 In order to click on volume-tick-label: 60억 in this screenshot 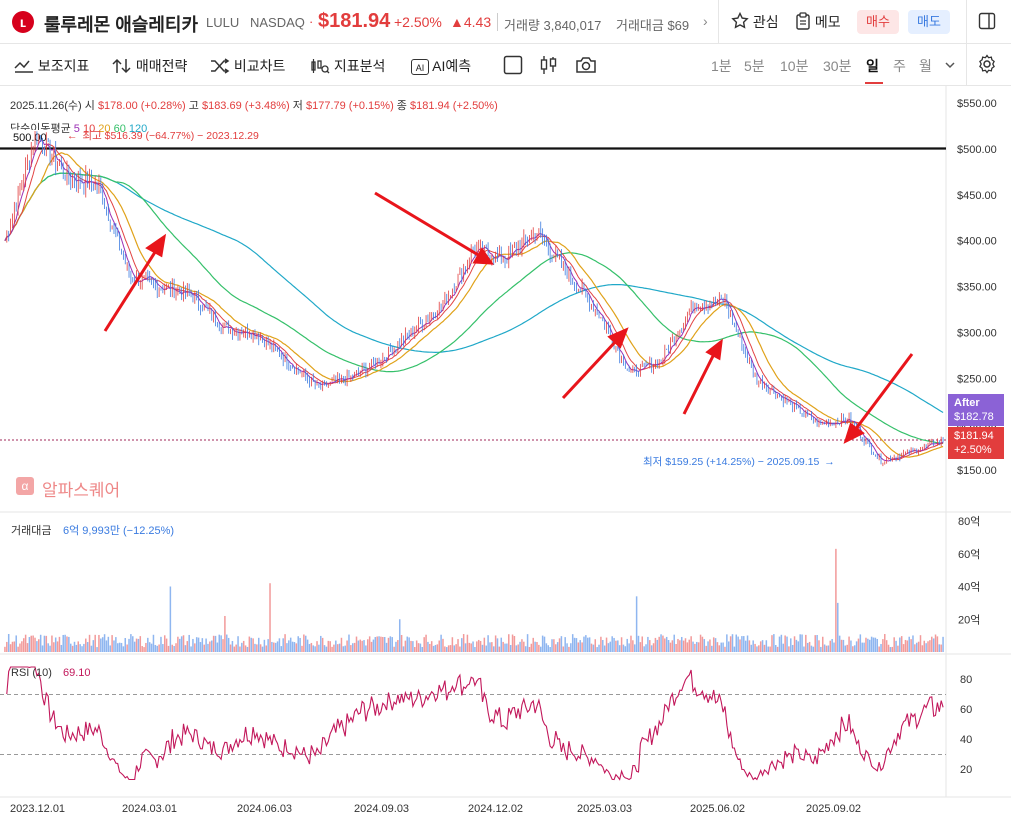, I will do `click(969, 554)`.